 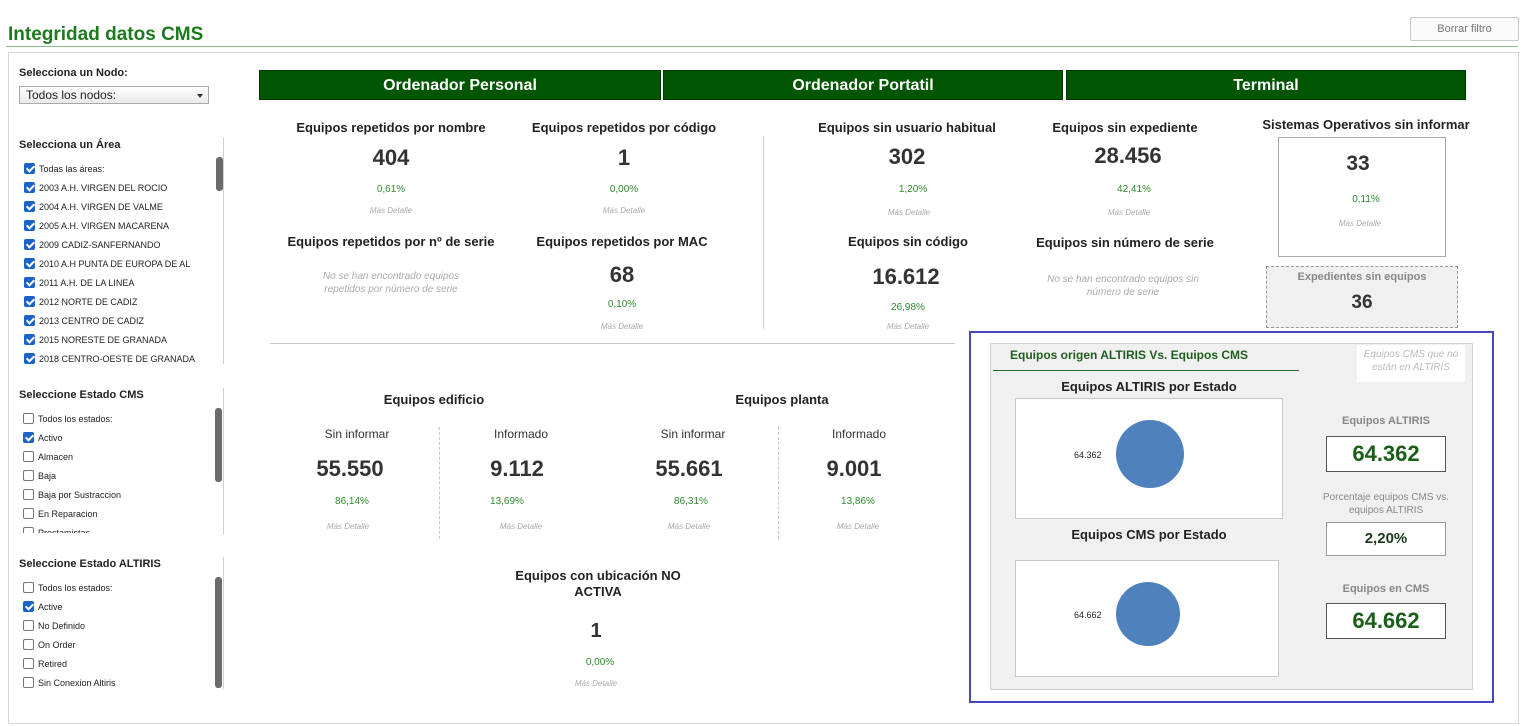 What do you see at coordinates (624, 157) in the screenshot?
I see `rep-codigo-value: 1` at bounding box center [624, 157].